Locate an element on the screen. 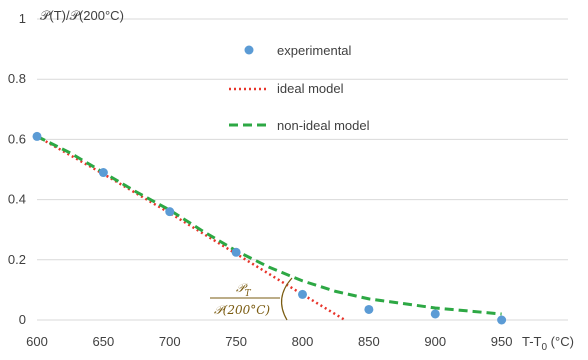 The image size is (588, 360). x-axis-label-unit: (°C) is located at coordinates (560, 341).